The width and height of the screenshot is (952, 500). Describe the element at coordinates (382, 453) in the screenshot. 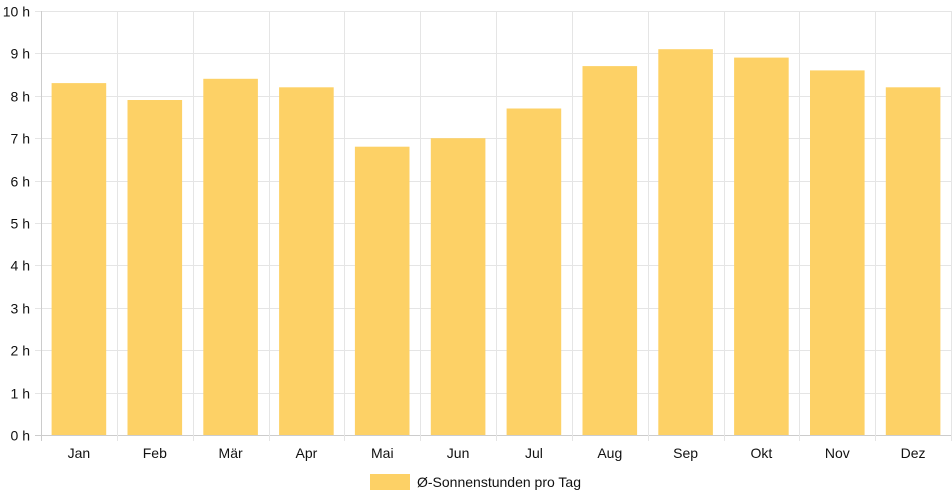

I see `x-tick-label: Mai` at that location.